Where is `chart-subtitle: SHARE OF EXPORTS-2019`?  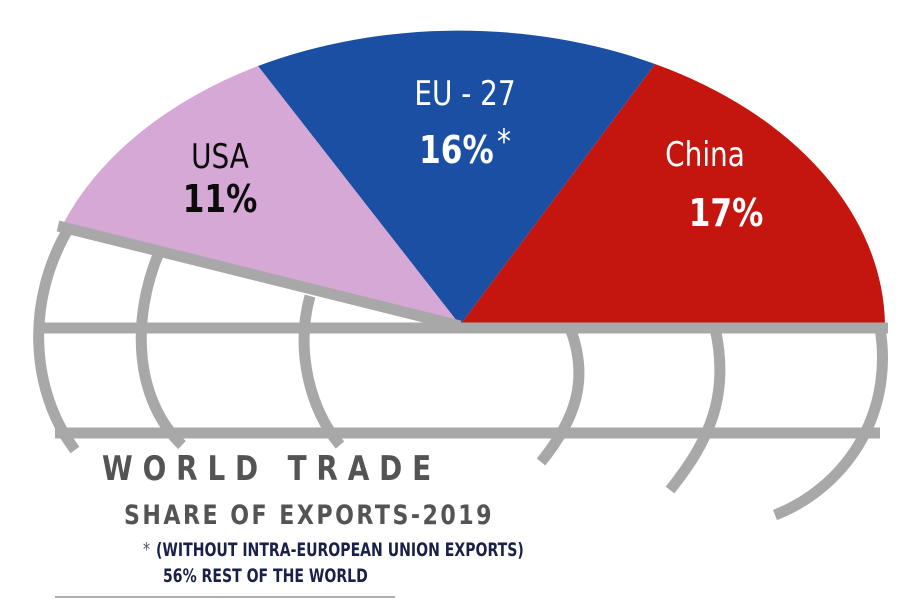 chart-subtitle: SHARE OF EXPORTS-2019 is located at coordinates (309, 515).